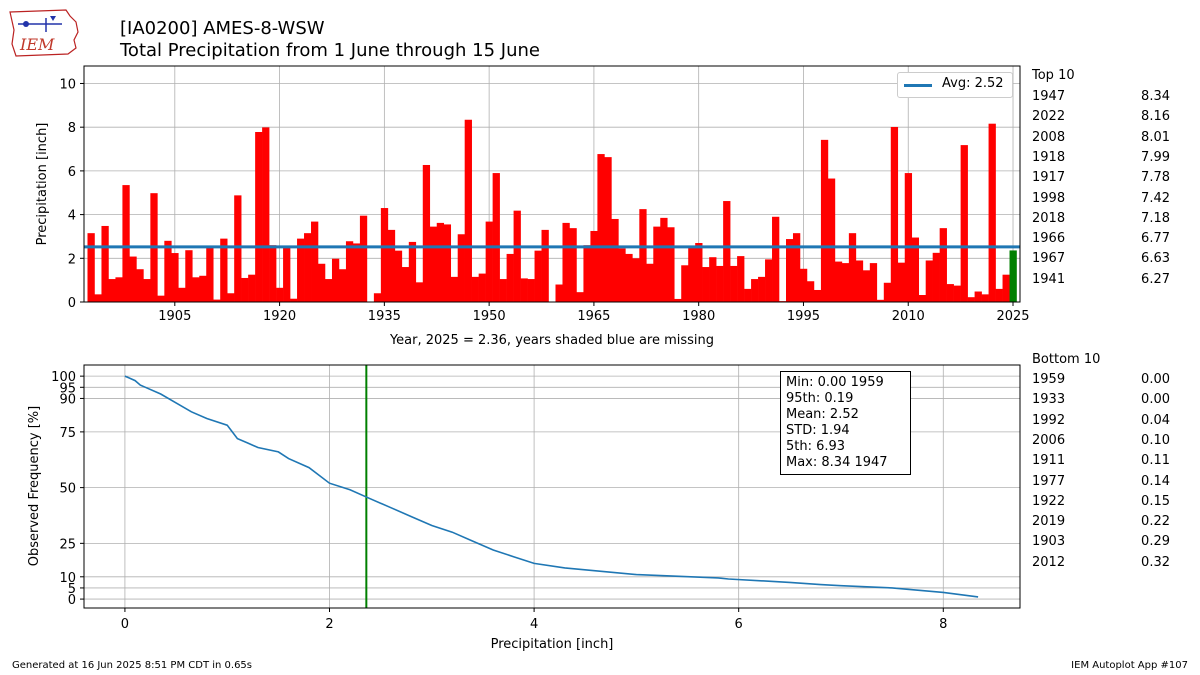 This screenshot has height=675, width=1200. Describe the element at coordinates (1049, 198) in the screenshot. I see `top10-year: 1998` at that location.